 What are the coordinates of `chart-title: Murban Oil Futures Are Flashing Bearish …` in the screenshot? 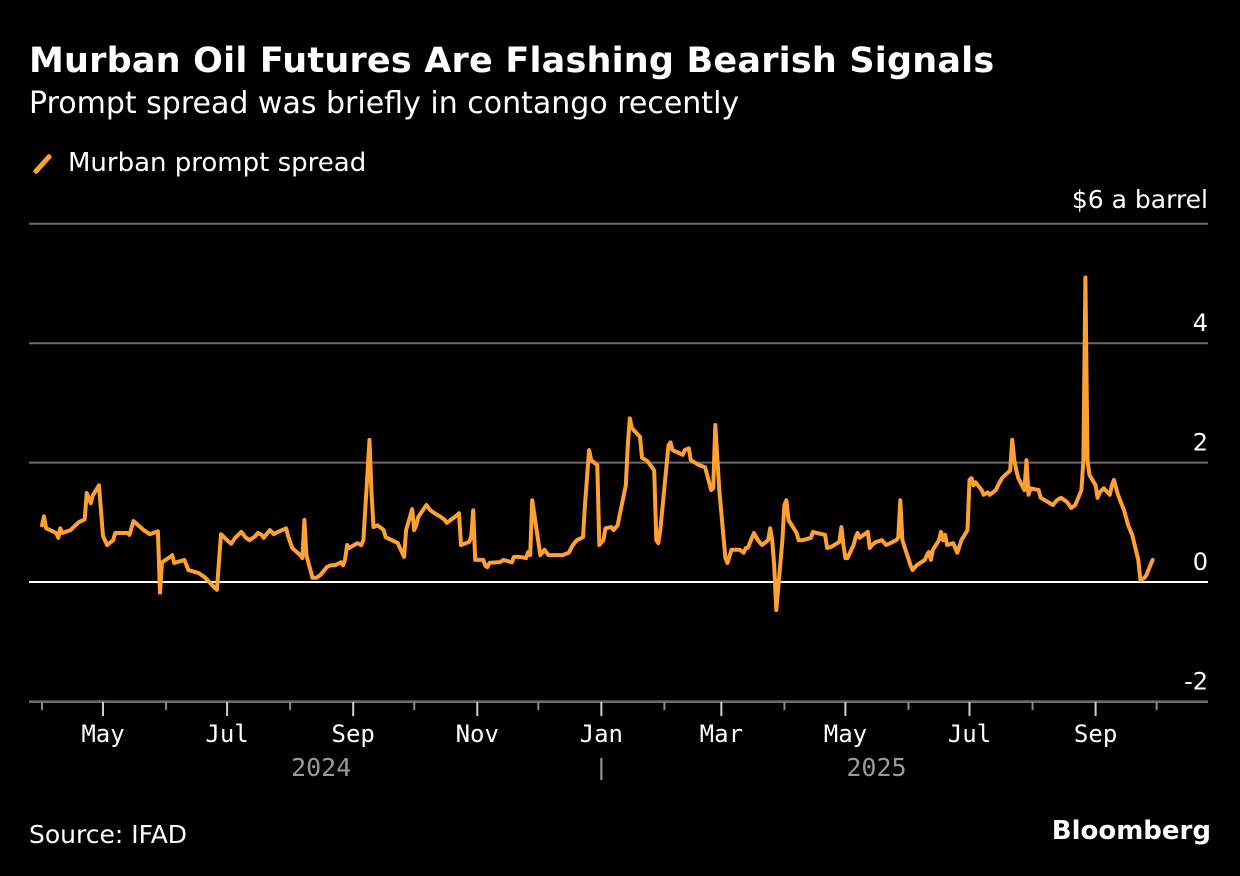 It's located at (512, 61).